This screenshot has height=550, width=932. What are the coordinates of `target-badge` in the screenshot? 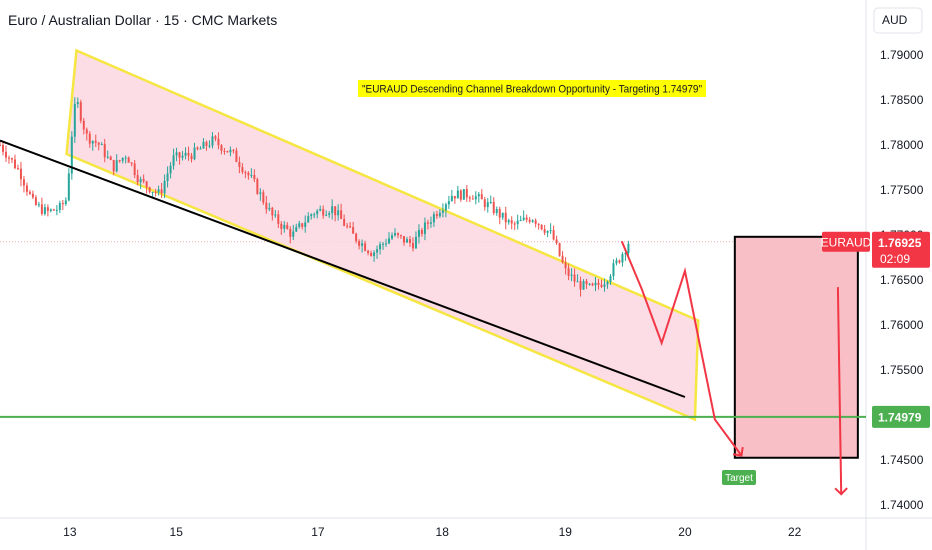 It's located at (739, 477).